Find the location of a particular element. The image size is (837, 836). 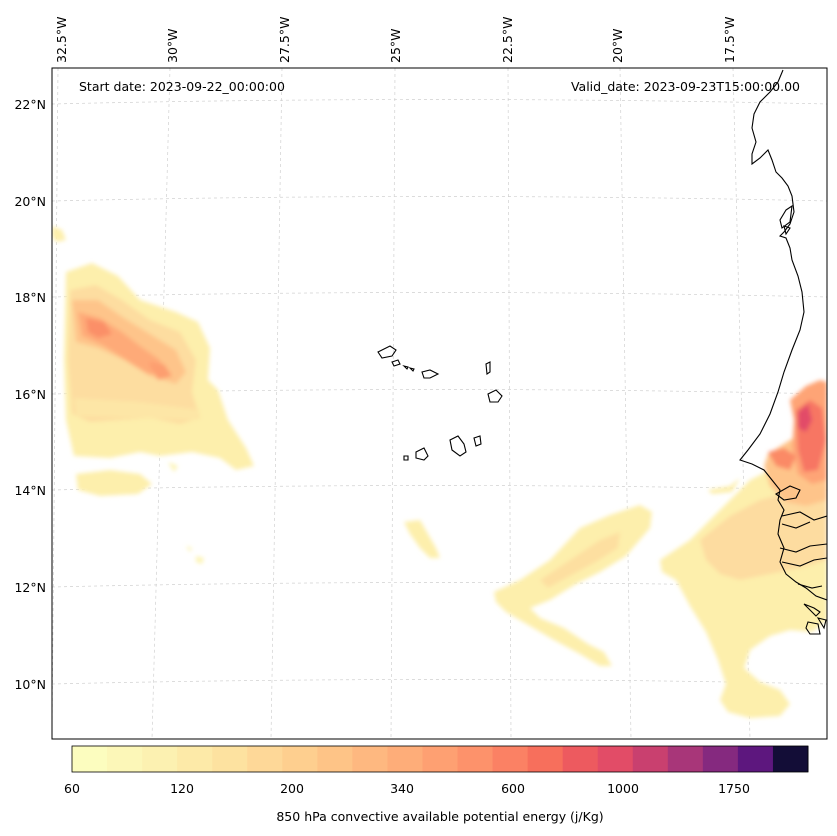

start-date-label: Start date: 2023-09-22_00:00:00 is located at coordinates (182, 86).